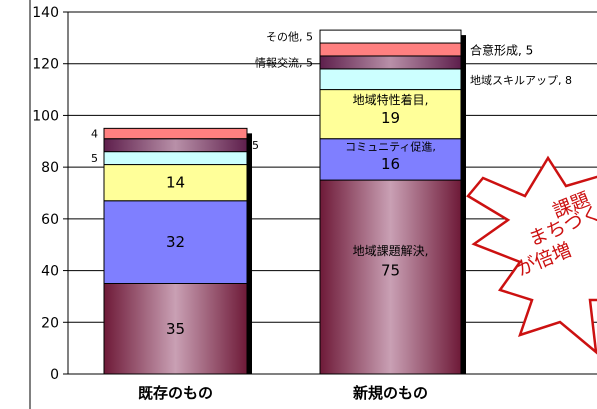 The height and width of the screenshot is (409, 597). I want to click on data-label: 16, so click(390, 164).